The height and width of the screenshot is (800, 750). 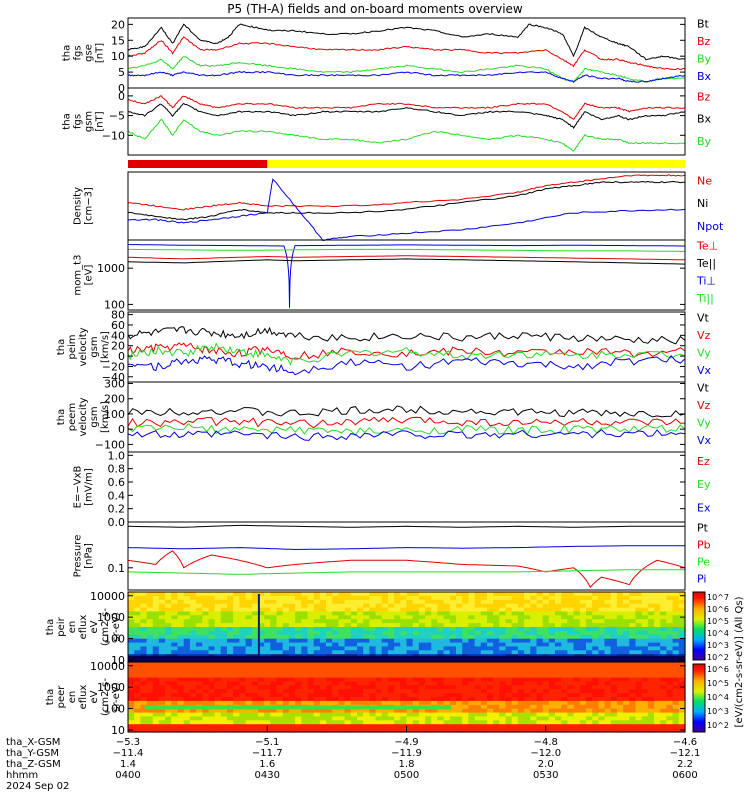 What do you see at coordinates (111, 268) in the screenshot?
I see `y-tick-label-mom_t-0: 1000` at bounding box center [111, 268].